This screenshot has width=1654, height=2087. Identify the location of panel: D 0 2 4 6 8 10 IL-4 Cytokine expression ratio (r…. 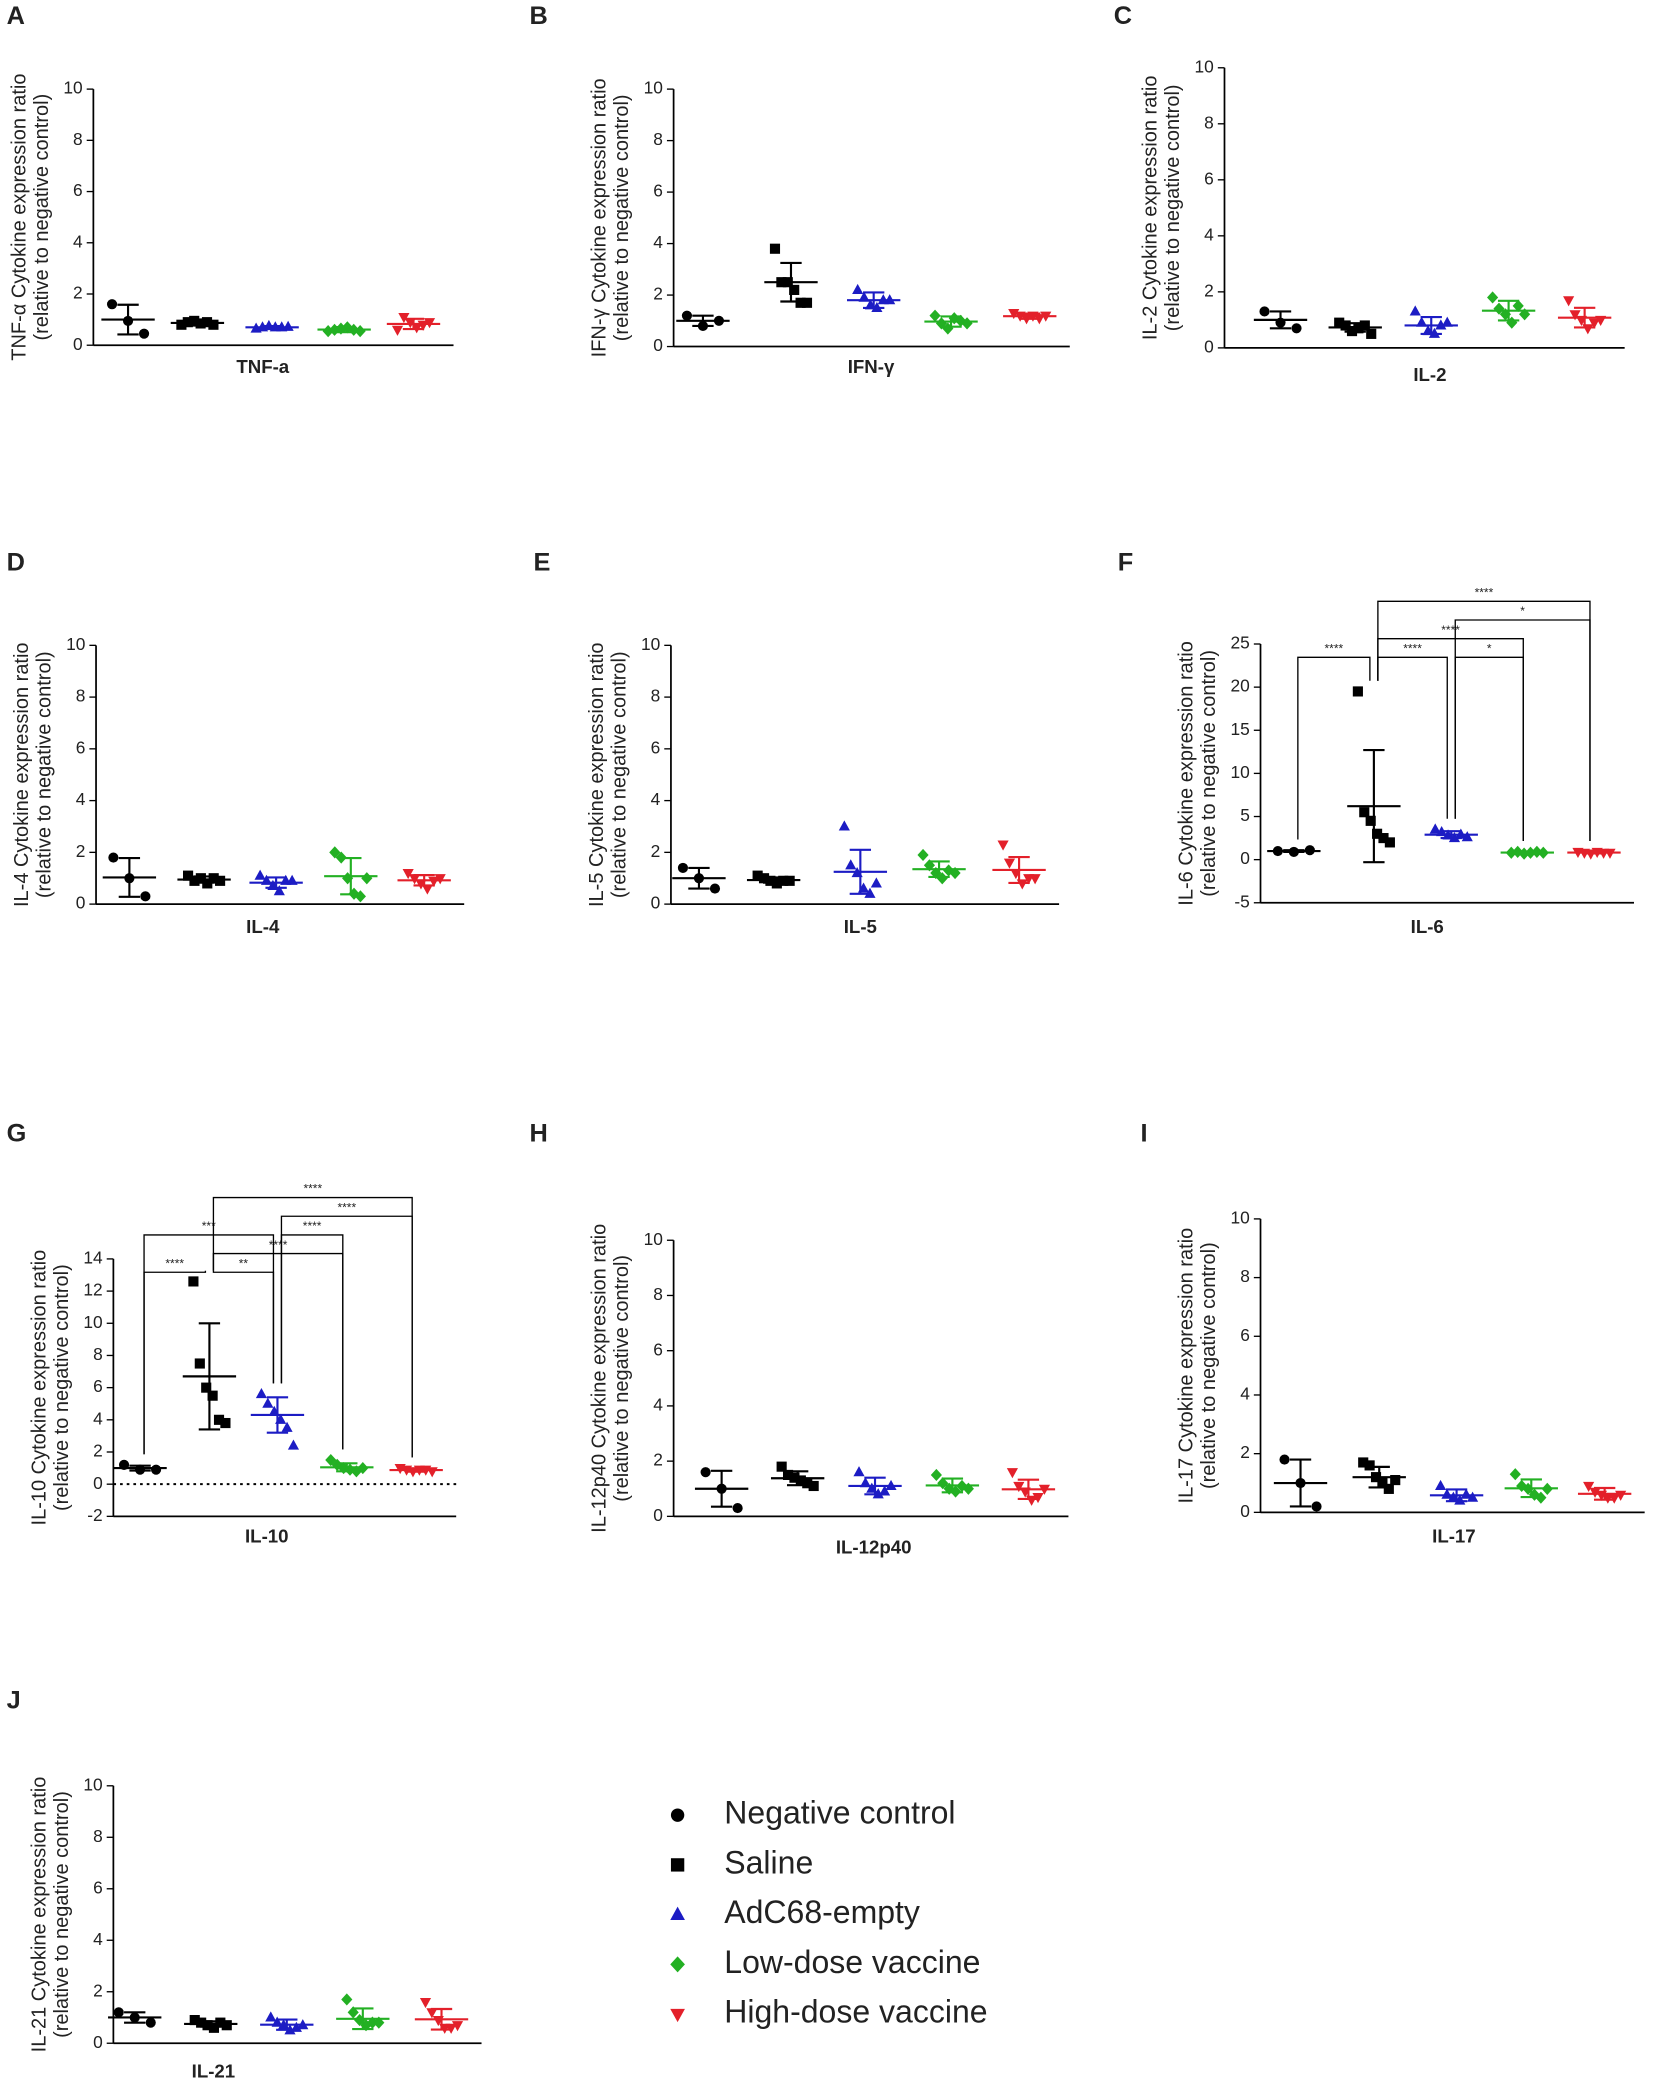
(236, 743).